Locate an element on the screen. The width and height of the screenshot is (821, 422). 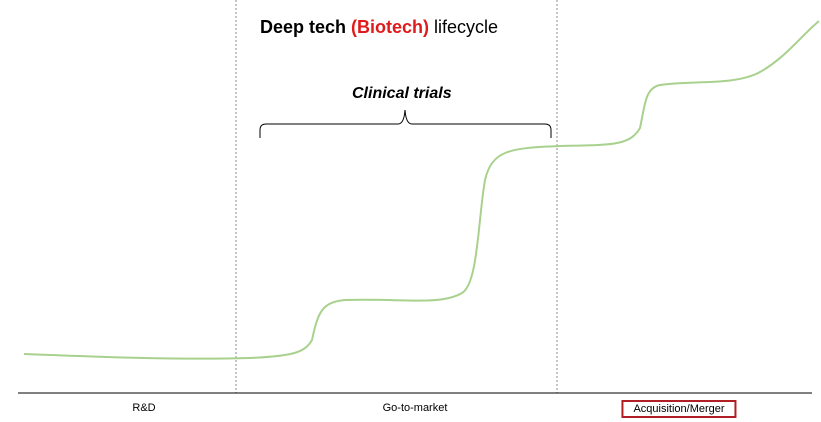
clinical-trials-label: Clinical trials is located at coordinates (402, 93).